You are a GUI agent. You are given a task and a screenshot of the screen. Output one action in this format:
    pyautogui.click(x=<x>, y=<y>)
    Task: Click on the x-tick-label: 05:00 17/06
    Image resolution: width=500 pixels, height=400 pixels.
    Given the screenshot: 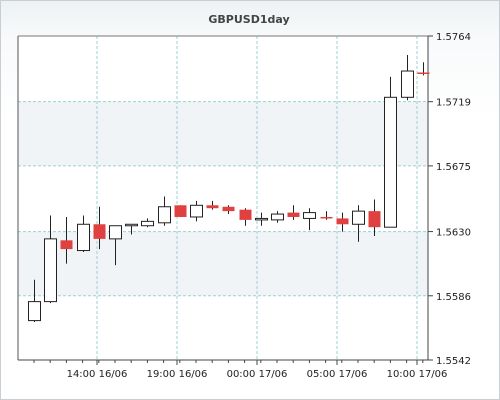 What is the action you would take?
    pyautogui.click(x=337, y=374)
    